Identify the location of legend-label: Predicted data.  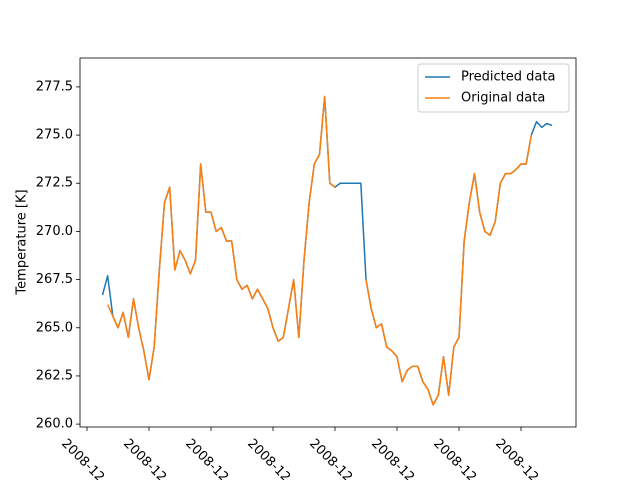
(508, 77).